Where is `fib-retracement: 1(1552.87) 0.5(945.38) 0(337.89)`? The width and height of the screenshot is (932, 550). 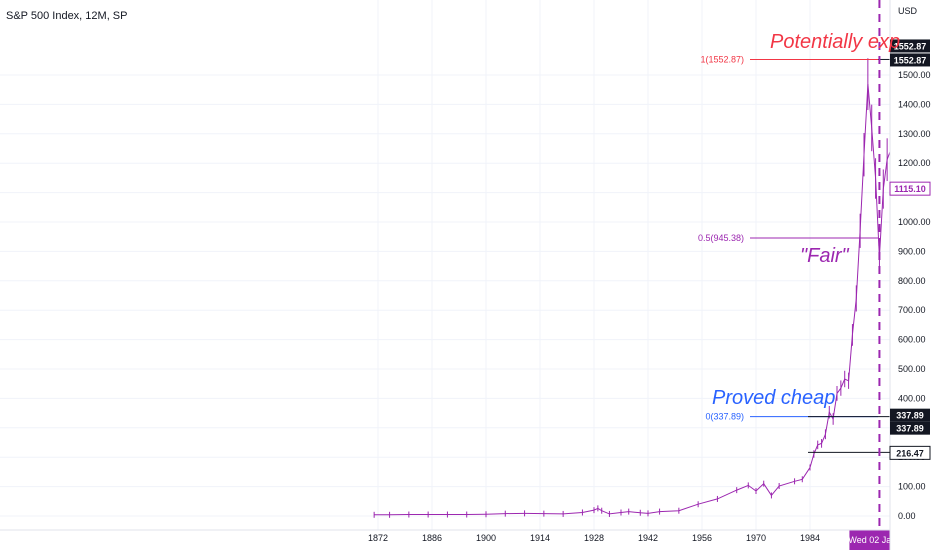
fib-retracement: 1(1552.87) 0.5(945.38) 0(337.89) is located at coordinates (794, 253).